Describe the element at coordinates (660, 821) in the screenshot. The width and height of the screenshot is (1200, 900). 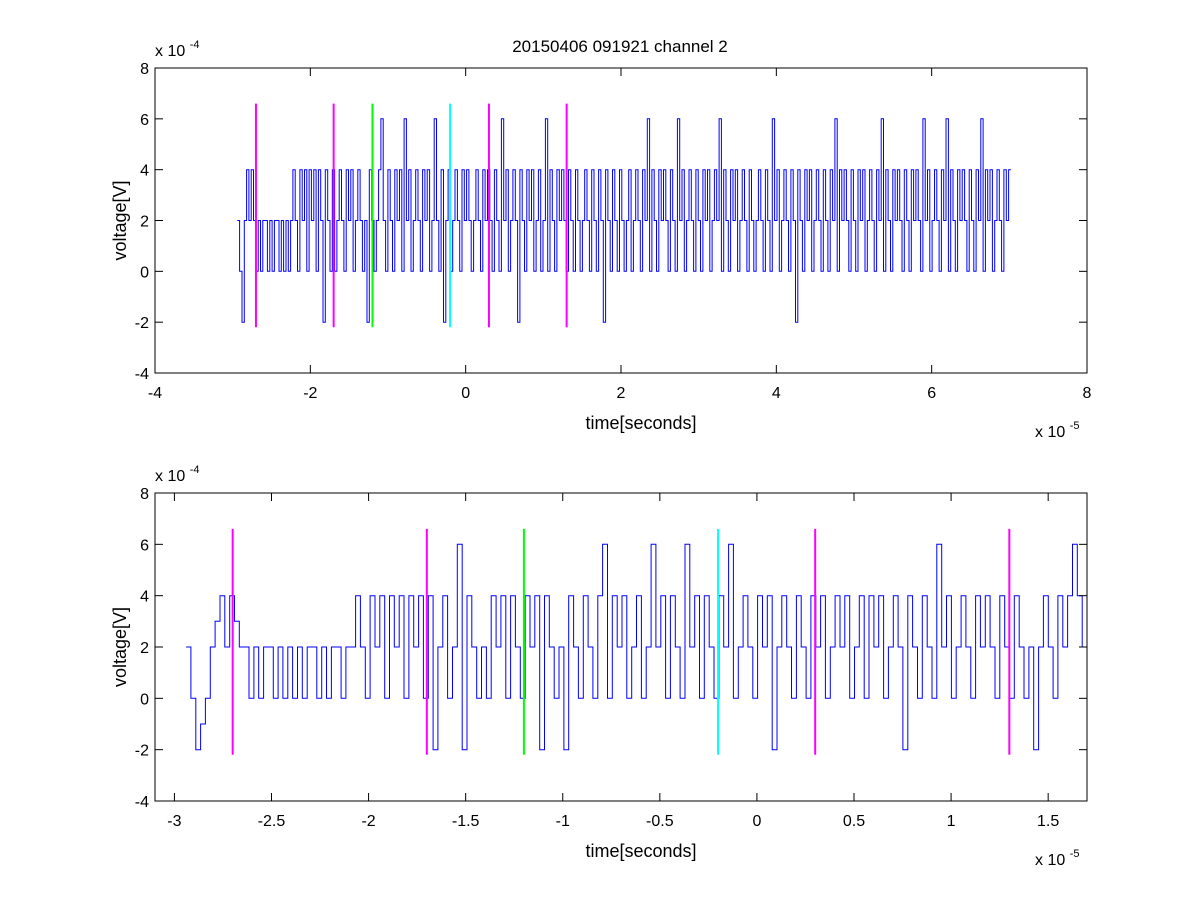
I see `x-tick-label: -0.5` at that location.